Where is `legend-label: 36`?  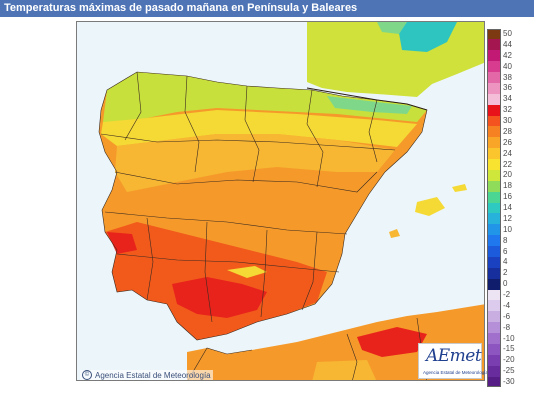
legend-label: 36 is located at coordinates (507, 88).